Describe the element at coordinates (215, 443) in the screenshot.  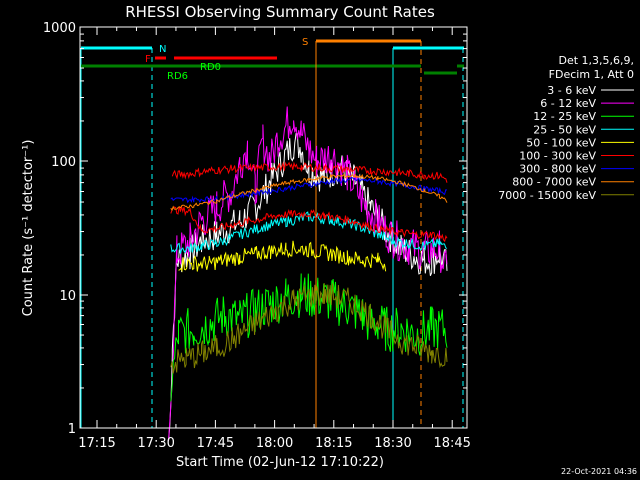
I see `x-tick-label: 17:45` at that location.